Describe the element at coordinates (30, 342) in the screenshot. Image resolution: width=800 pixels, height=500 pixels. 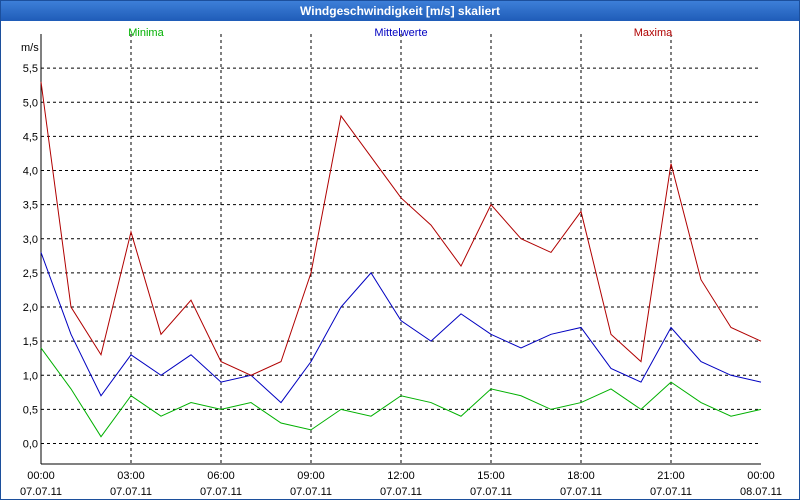
I see `y-tick-label: 1,5` at that location.